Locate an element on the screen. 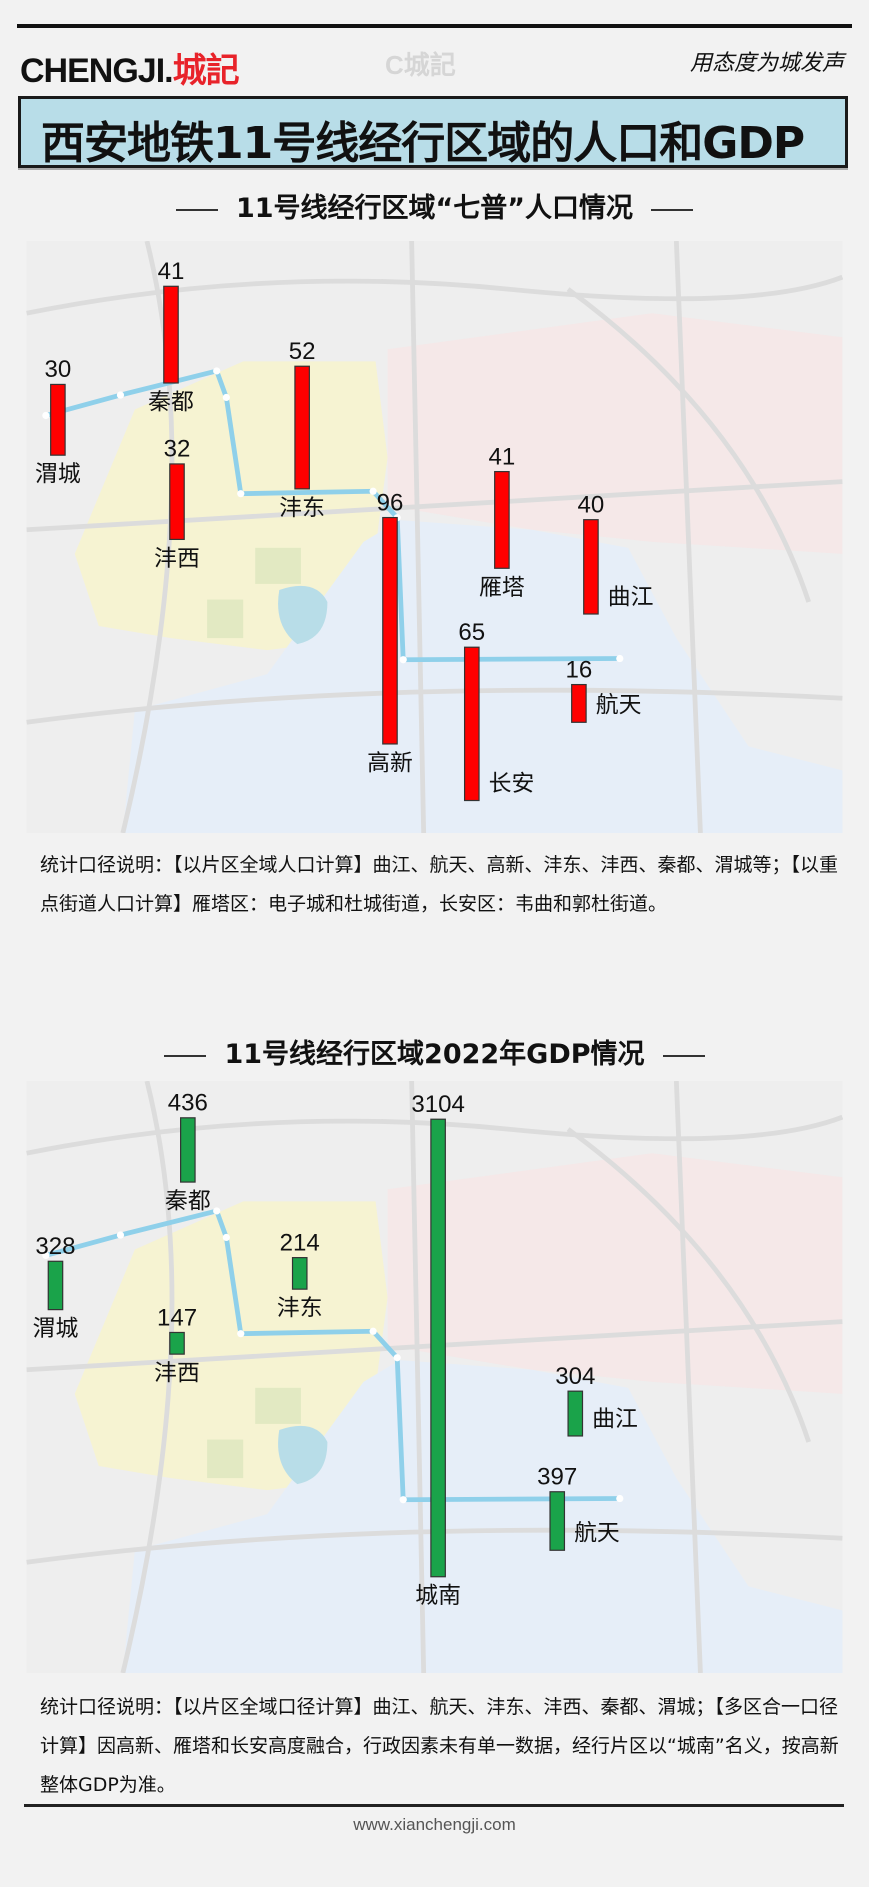 This screenshot has width=869, height=1887. title-banner: 西安地铁11号线经行区域的人口和GDP is located at coordinates (433, 132).